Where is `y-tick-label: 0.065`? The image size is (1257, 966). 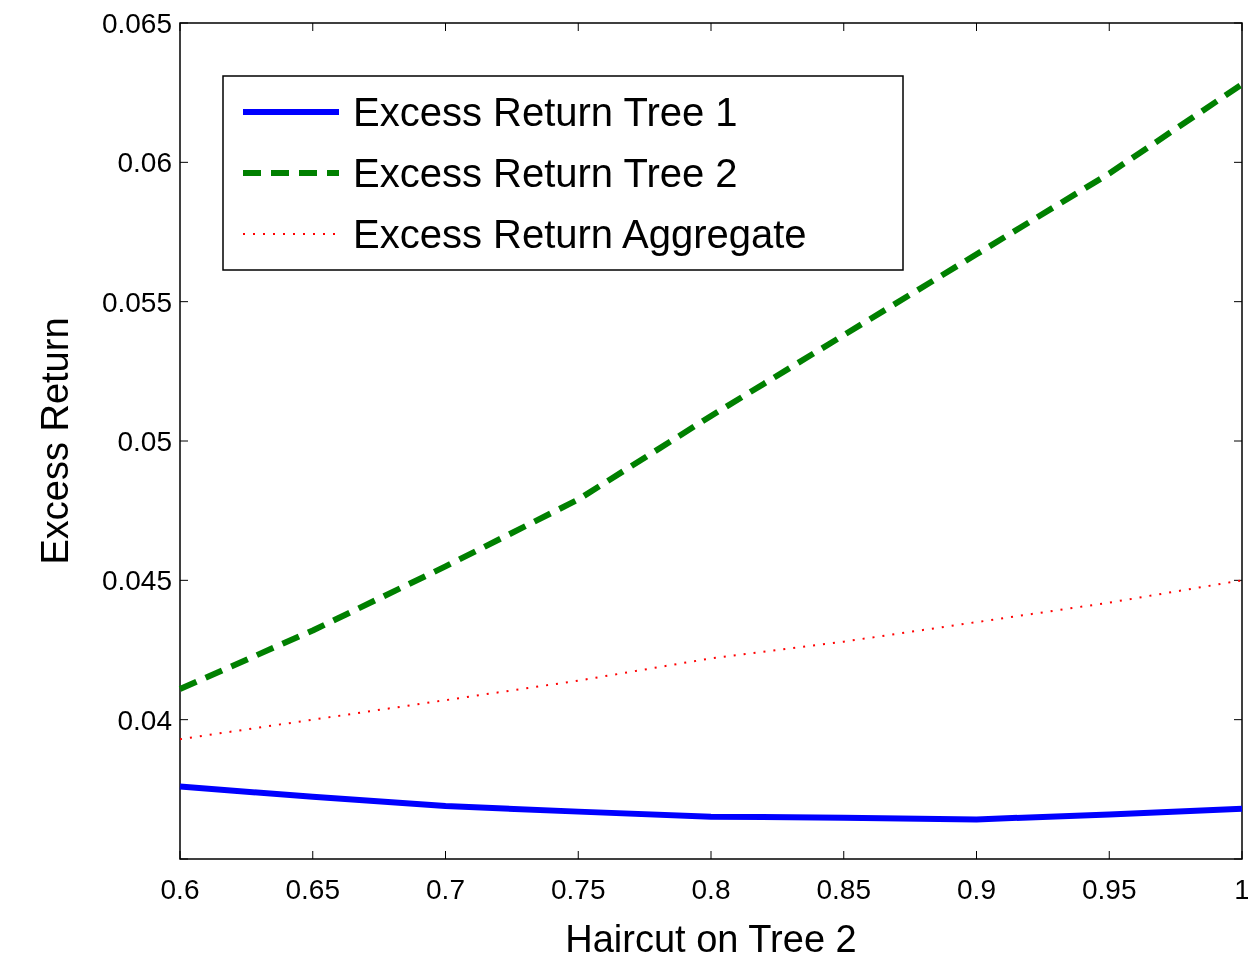 y-tick-label: 0.065 is located at coordinates (136, 23).